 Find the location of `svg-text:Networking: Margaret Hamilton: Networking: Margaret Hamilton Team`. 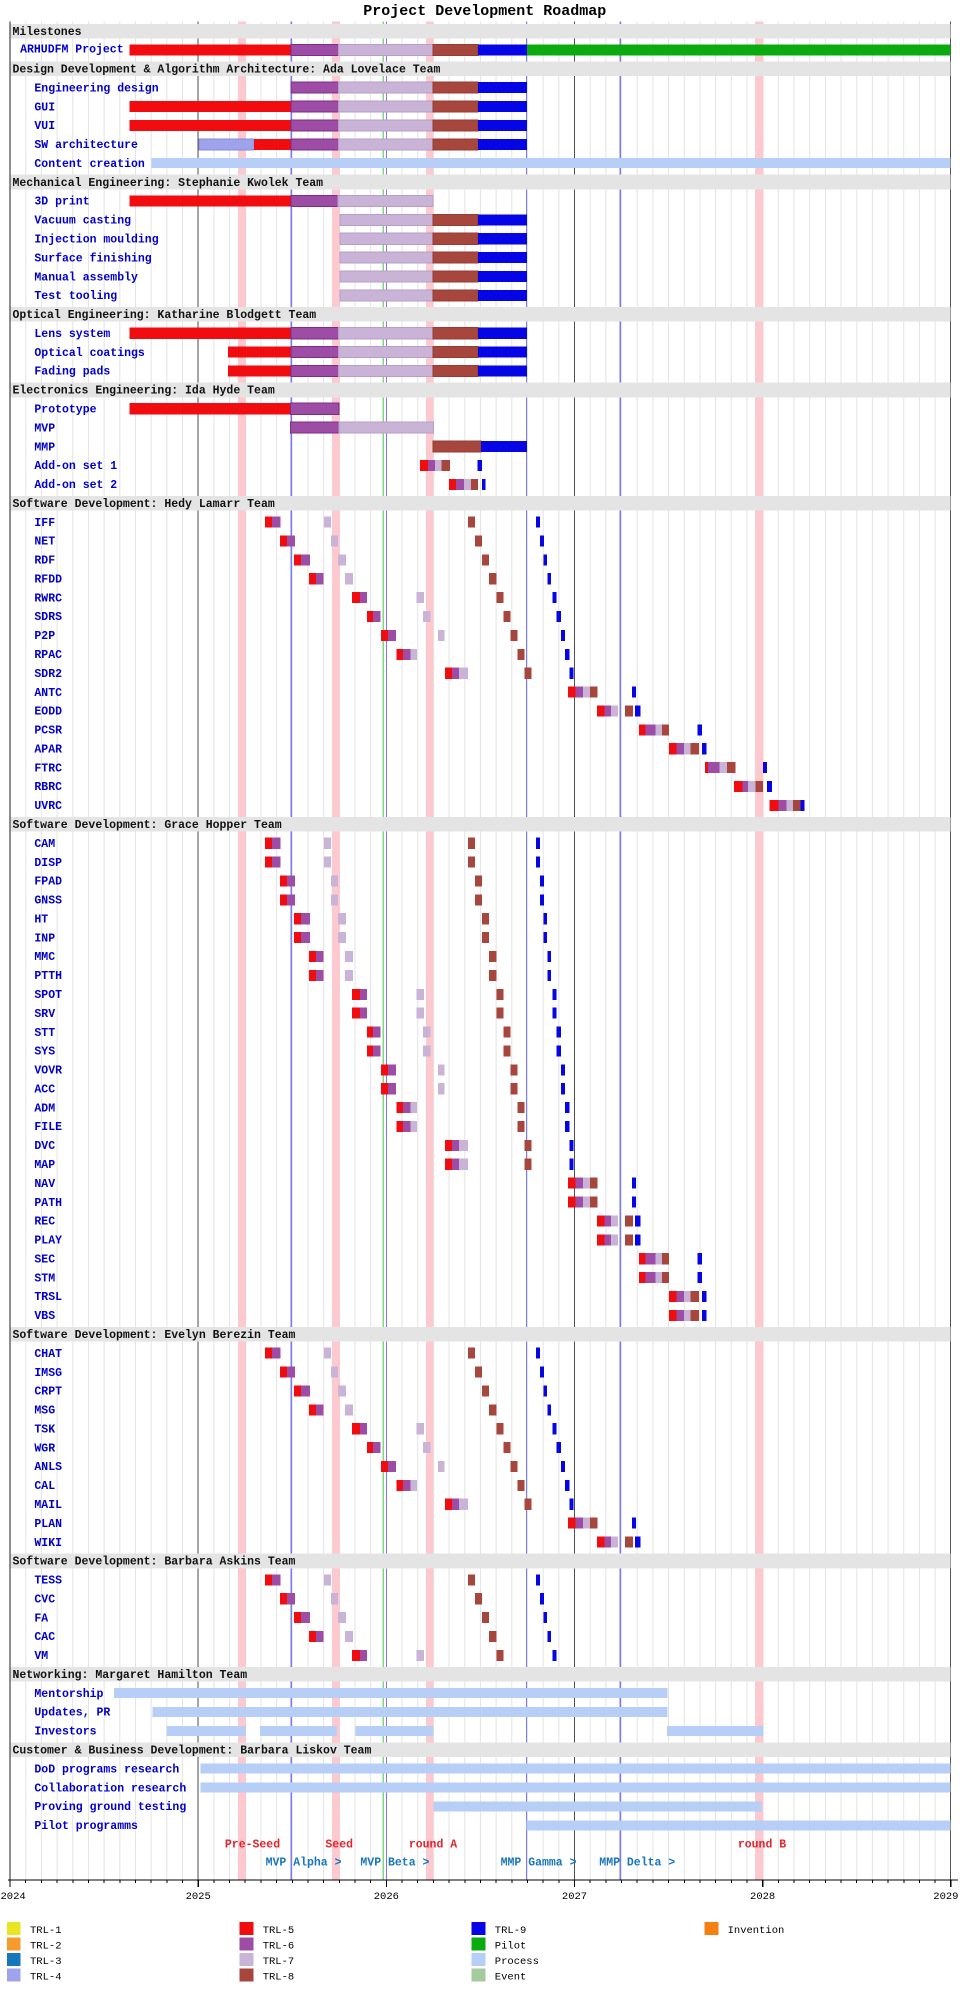

svg-text:Networking: Margaret Hamilton: Networking: Margaret Hamilton Team is located at coordinates (130, 1675).